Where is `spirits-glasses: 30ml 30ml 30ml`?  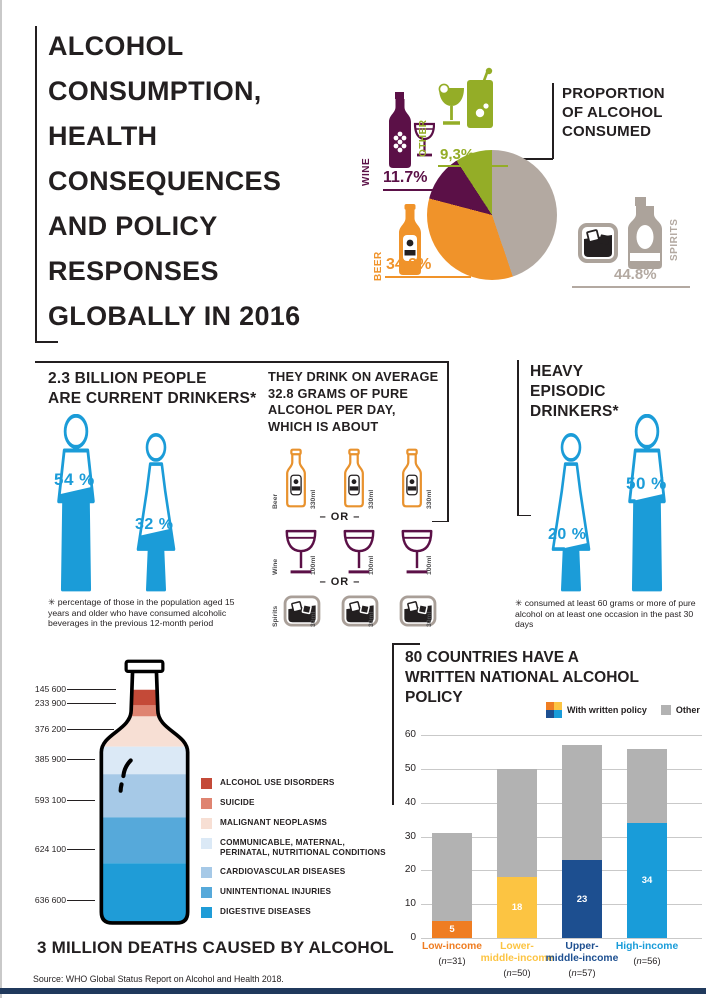
spirits-glasses: 30ml 30ml 30ml is located at coordinates (370, 610).